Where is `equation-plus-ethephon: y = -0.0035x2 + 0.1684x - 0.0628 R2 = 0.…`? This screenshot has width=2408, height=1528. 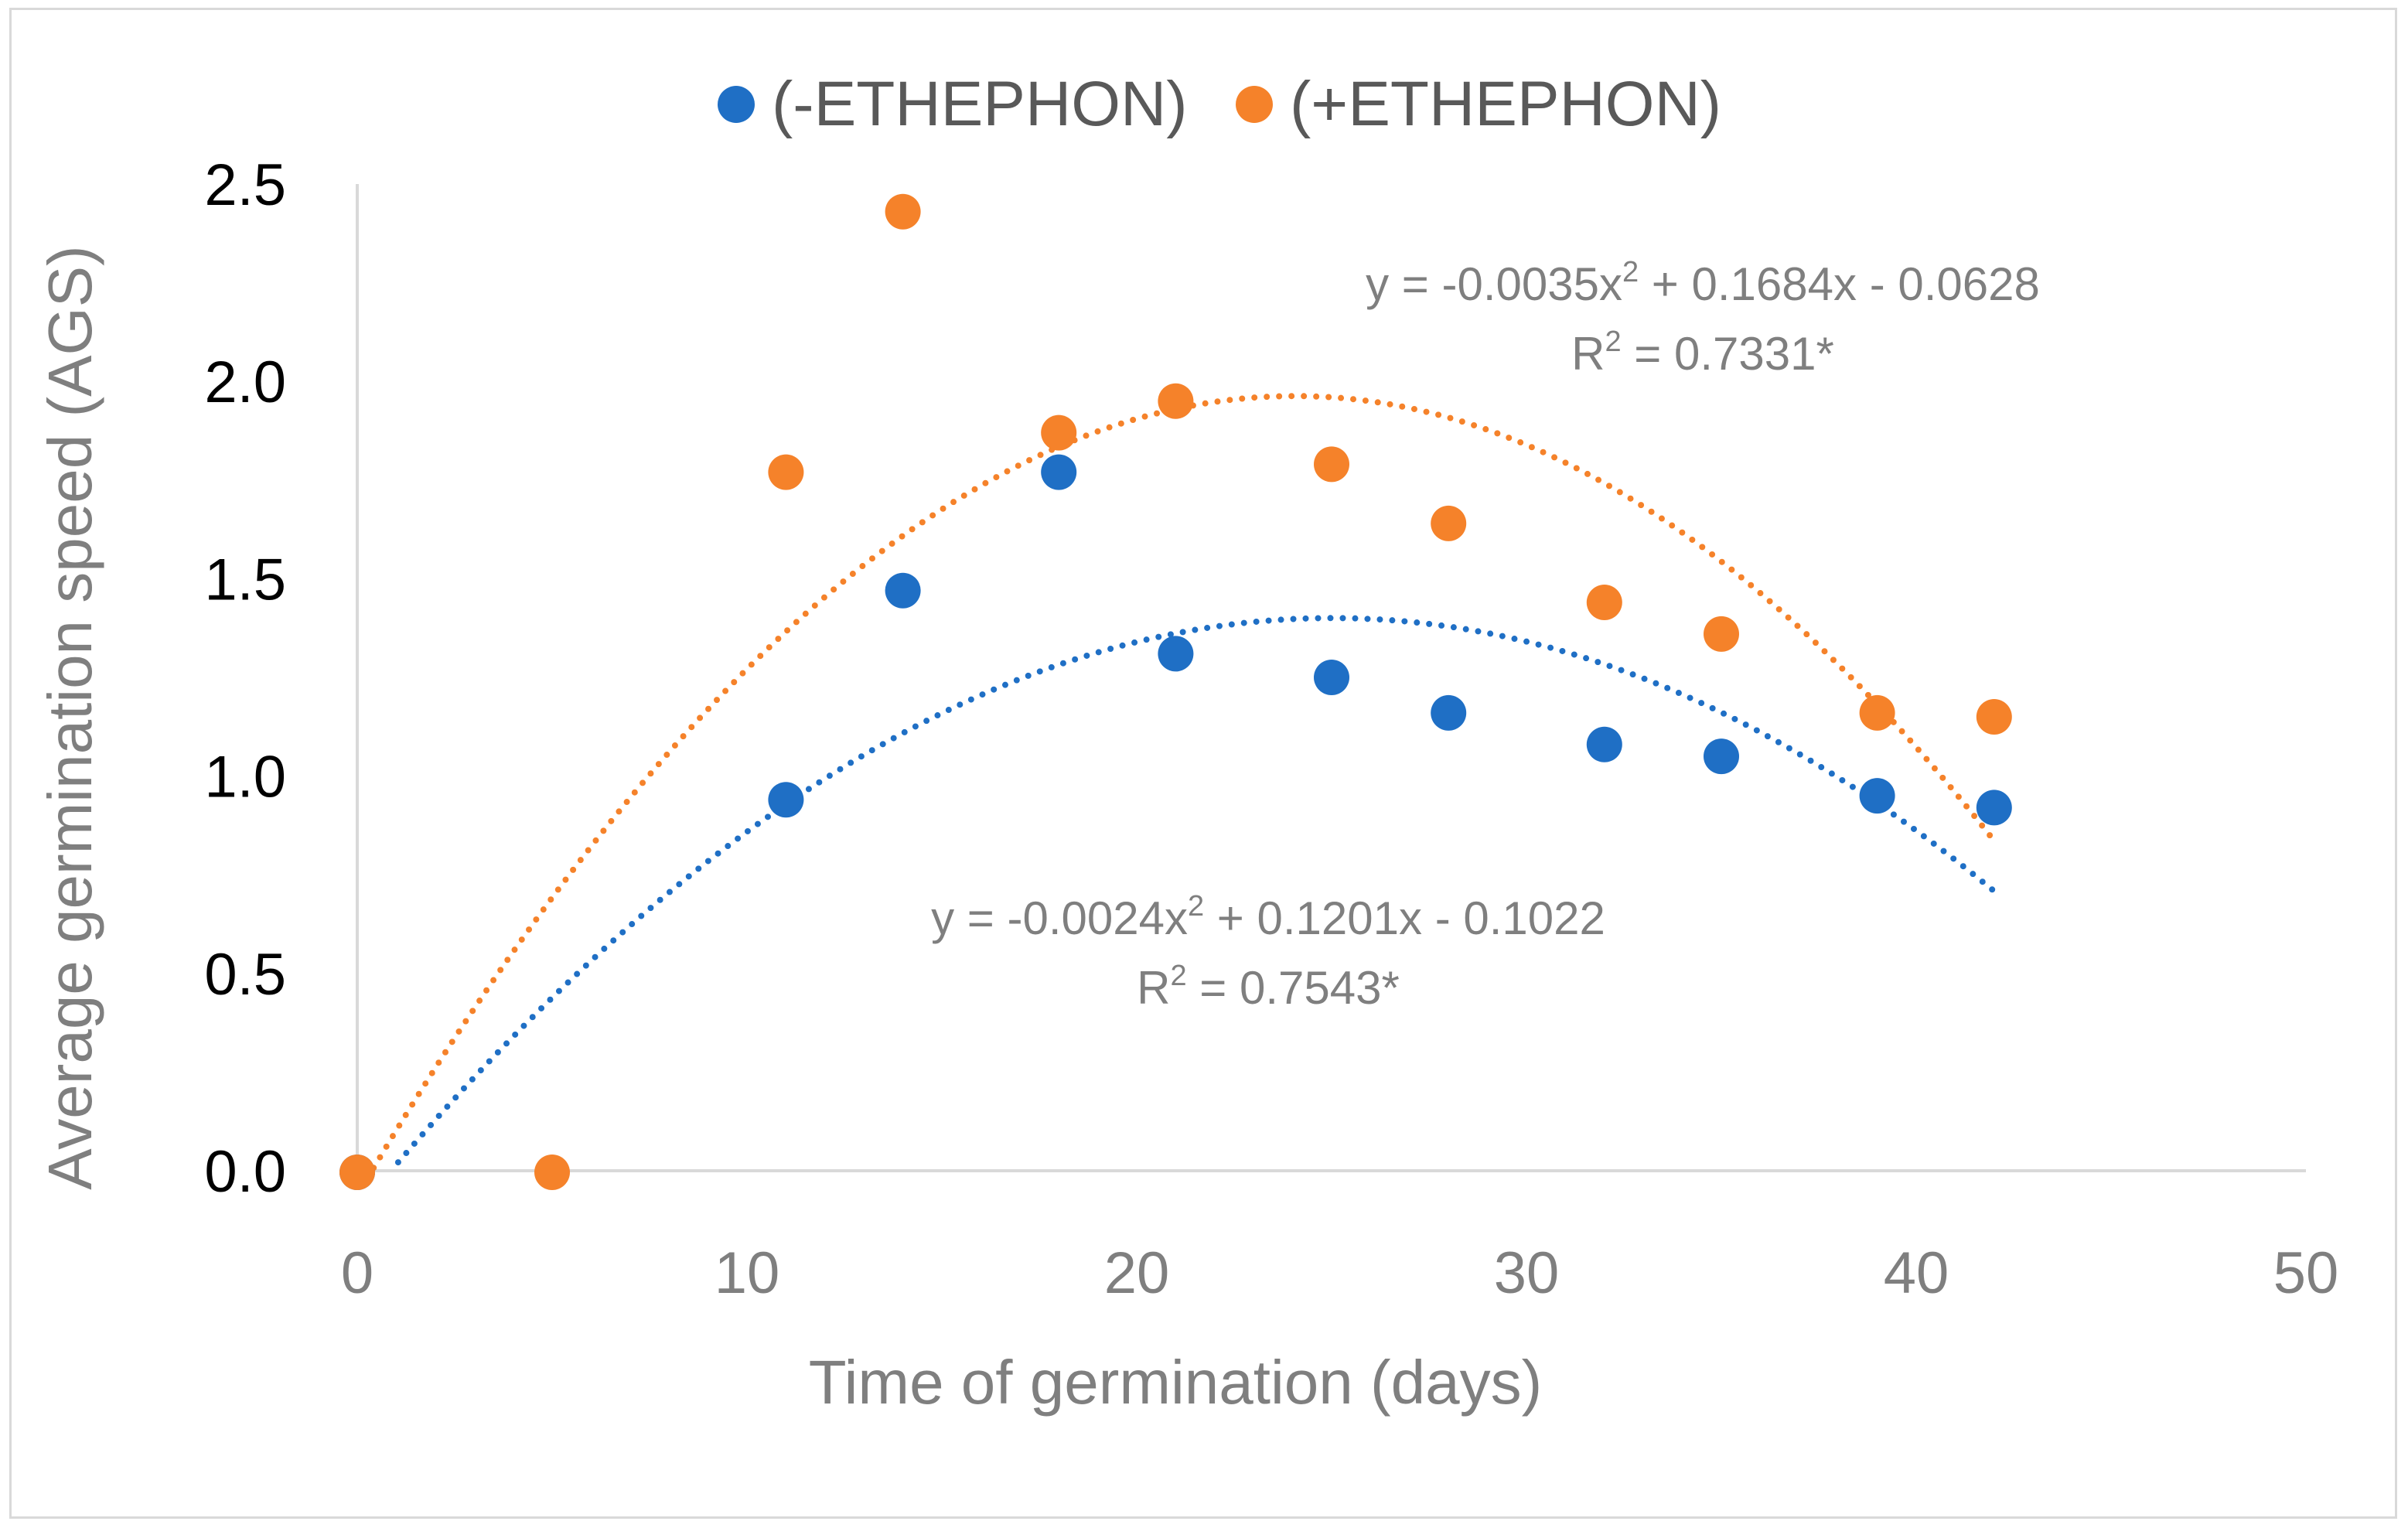
equation-plus-ethephon: y = -0.0035x2 + 0.1684x - 0.0628 R2 = 0.… is located at coordinates (1703, 318).